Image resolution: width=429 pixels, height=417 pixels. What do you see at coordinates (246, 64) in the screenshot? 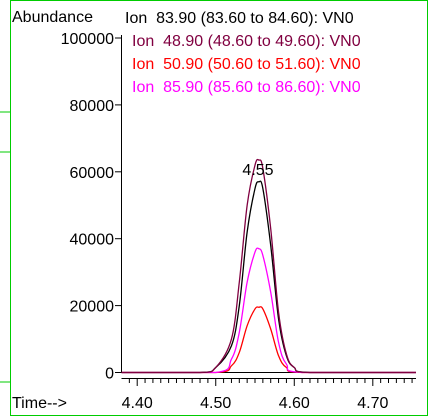
I see `legend-item-3: Ion 50.90 (50.60 to 51.60): VN0` at bounding box center [246, 64].